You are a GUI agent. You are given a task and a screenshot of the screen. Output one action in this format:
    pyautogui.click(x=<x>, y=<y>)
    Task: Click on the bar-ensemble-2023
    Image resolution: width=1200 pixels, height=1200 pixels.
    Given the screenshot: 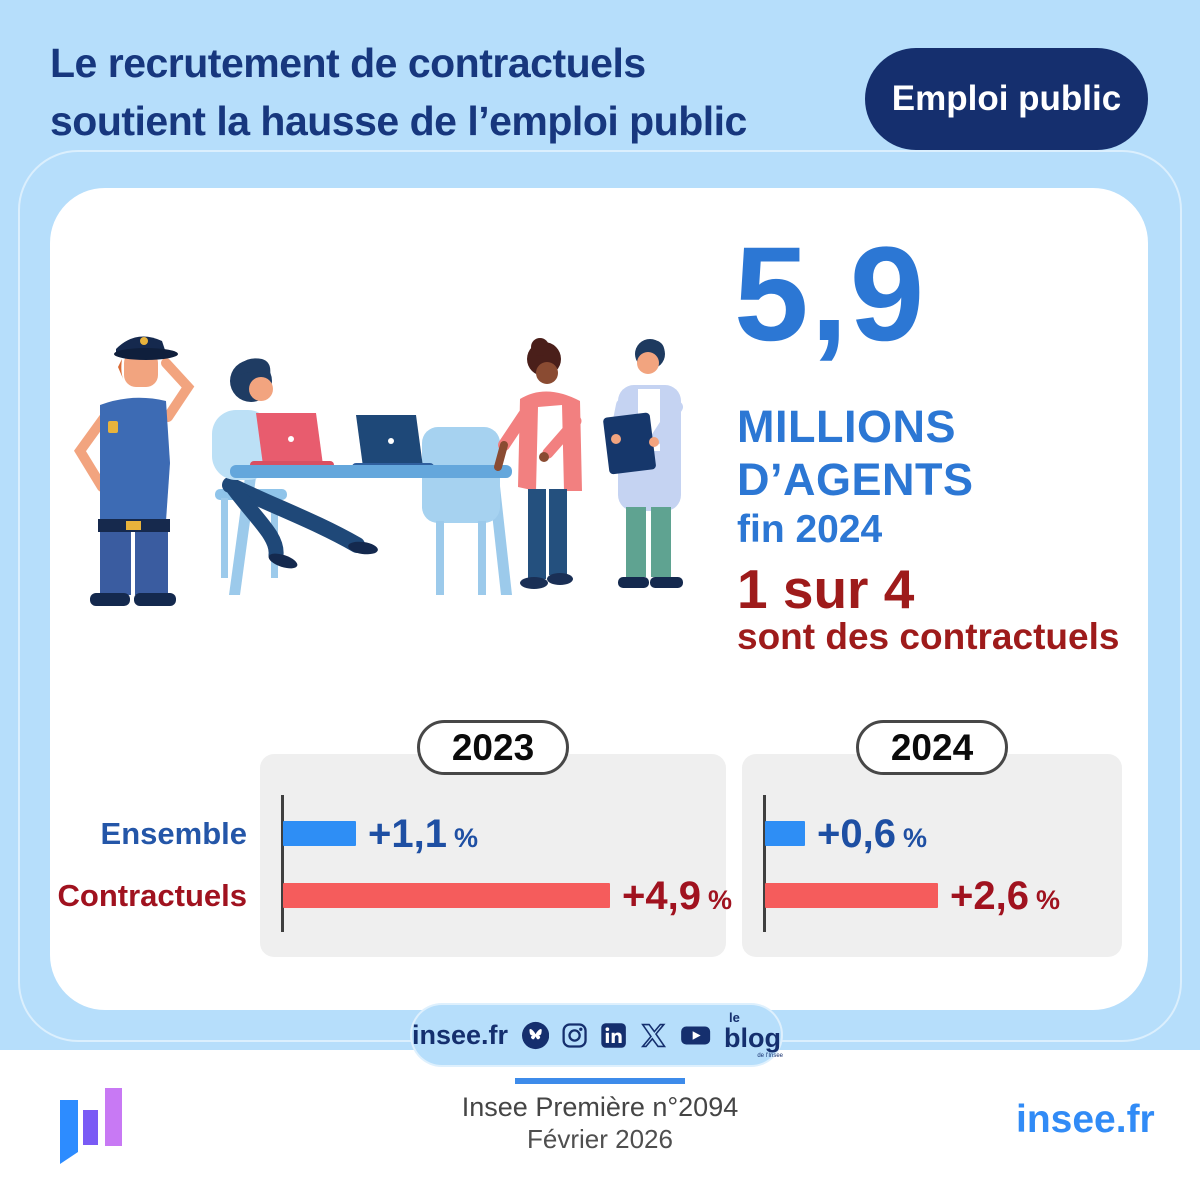 What is the action you would take?
    pyautogui.click(x=319, y=833)
    